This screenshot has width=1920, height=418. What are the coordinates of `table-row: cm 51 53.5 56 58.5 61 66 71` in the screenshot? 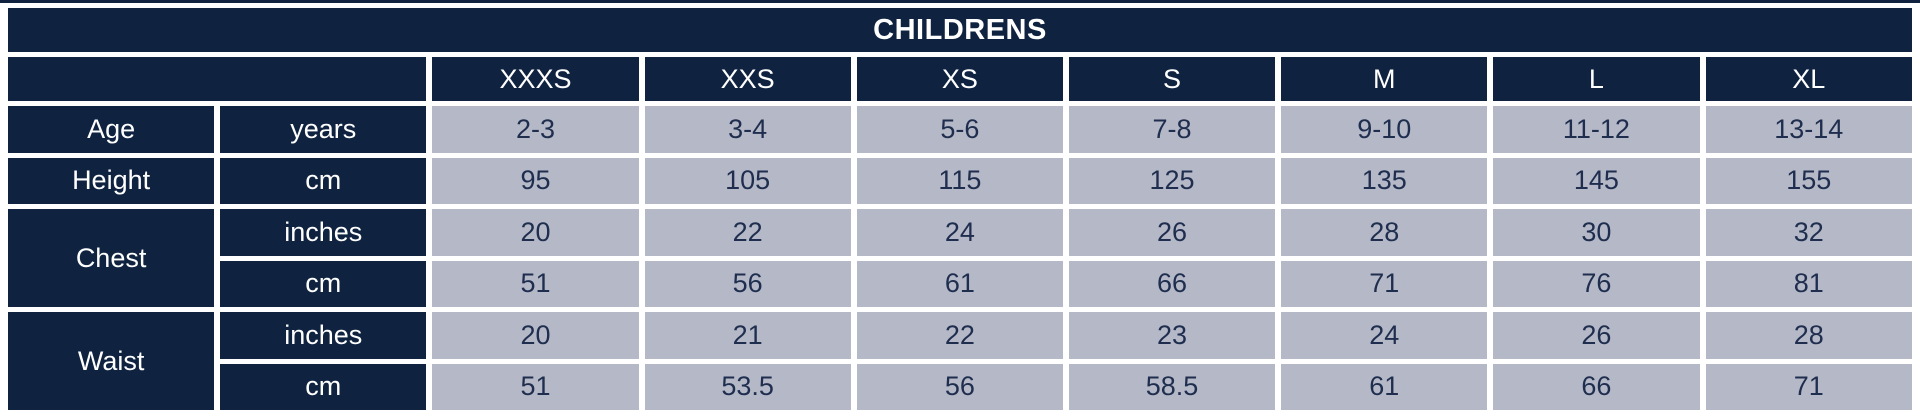 It's located at (960, 386).